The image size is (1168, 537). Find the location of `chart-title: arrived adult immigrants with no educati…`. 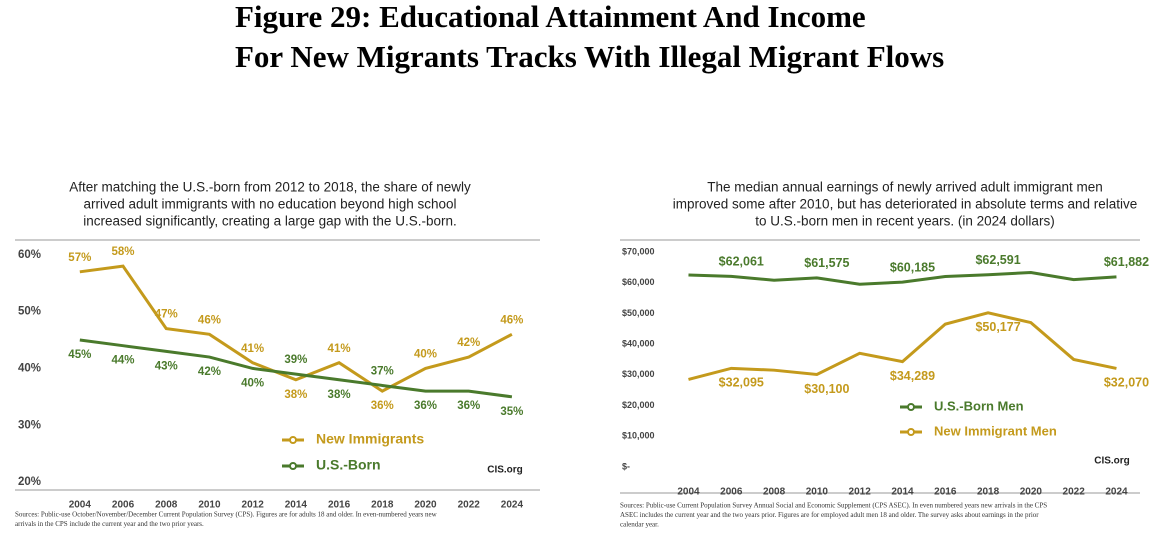

chart-title: arrived adult immigrants with no educati… is located at coordinates (270, 204).